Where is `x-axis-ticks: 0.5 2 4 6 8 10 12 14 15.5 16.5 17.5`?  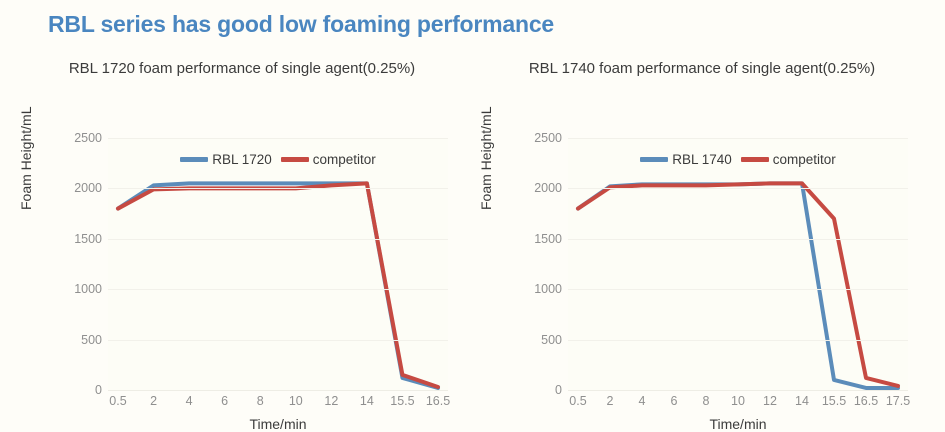
x-axis-ticks: 0.5 2 4 6 8 10 12 14 15.5 16.5 17.5 is located at coordinates (739, 404).